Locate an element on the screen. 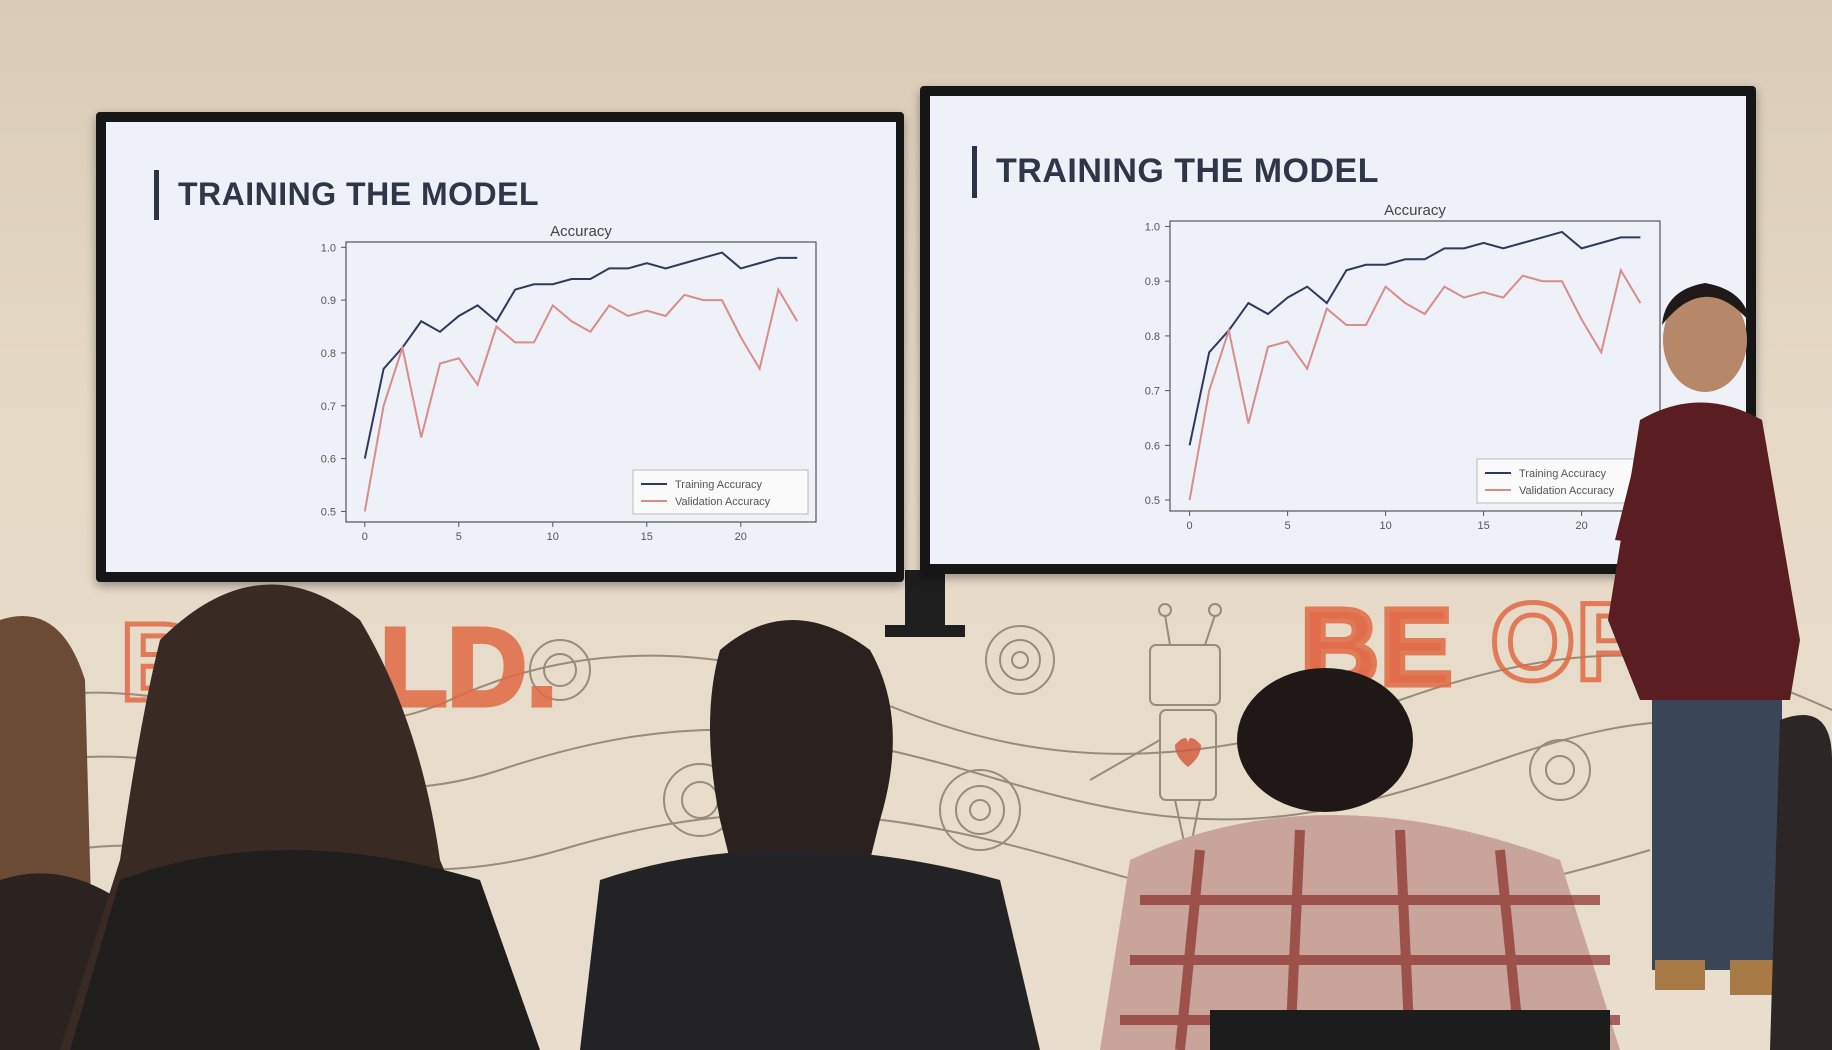 The width and height of the screenshot is (1832, 1050). right-slide-title: TRAINING THE MODEL is located at coordinates (1187, 171).